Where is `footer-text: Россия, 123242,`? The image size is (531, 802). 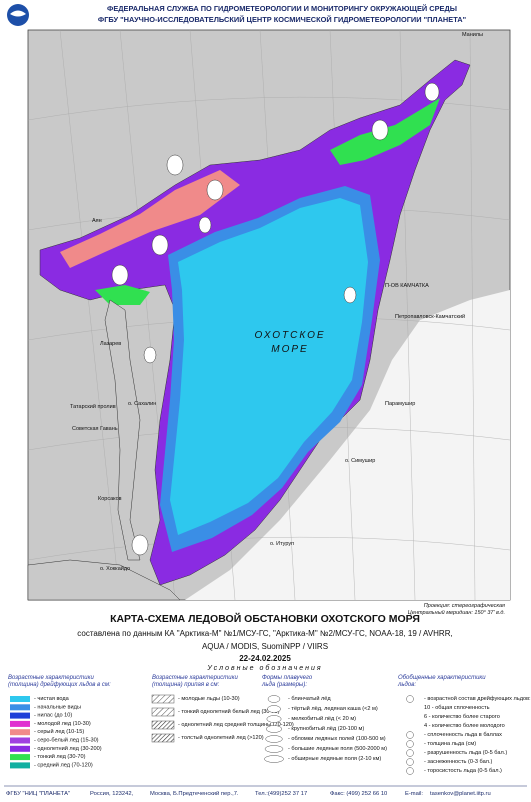 footer-text: Россия, 123242, is located at coordinates (112, 794).